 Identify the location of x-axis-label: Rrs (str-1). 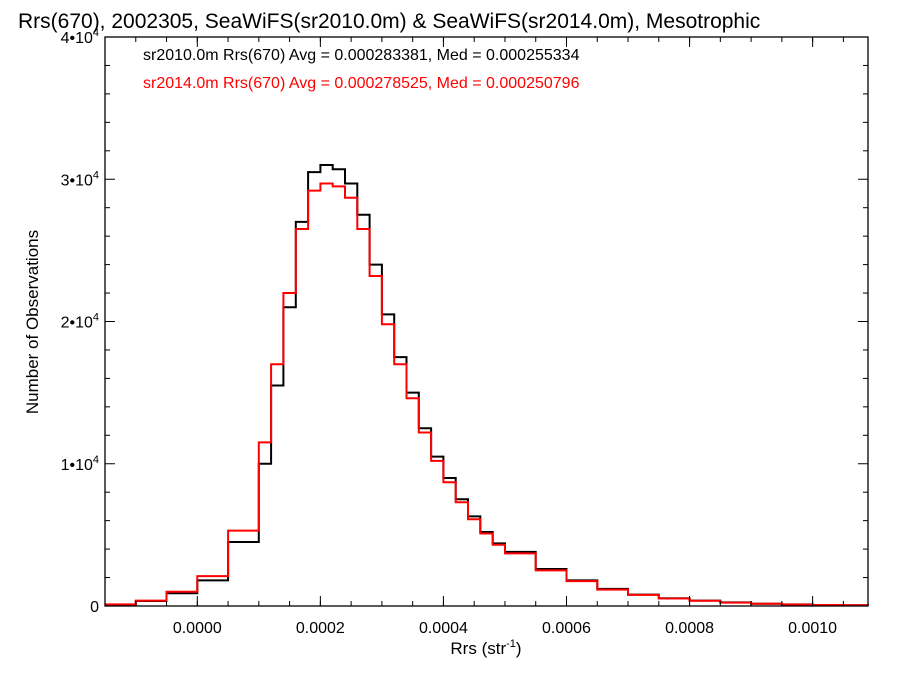
(485, 648).